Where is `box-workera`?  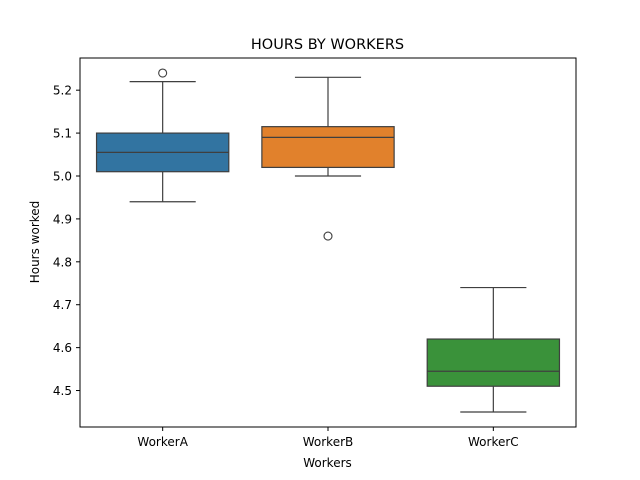
box-workera is located at coordinates (162, 135).